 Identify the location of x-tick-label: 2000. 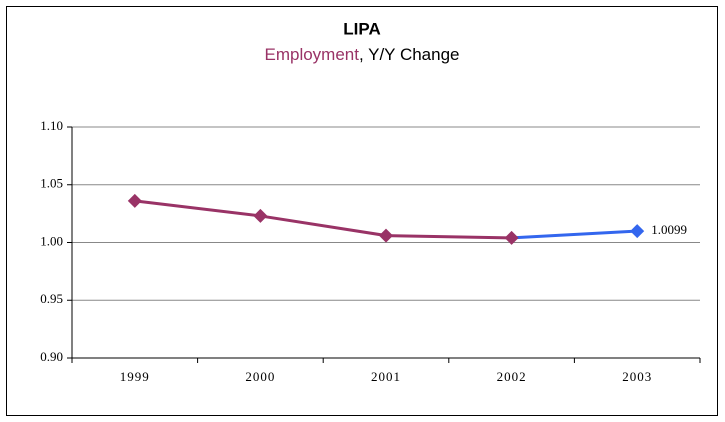
(260, 376).